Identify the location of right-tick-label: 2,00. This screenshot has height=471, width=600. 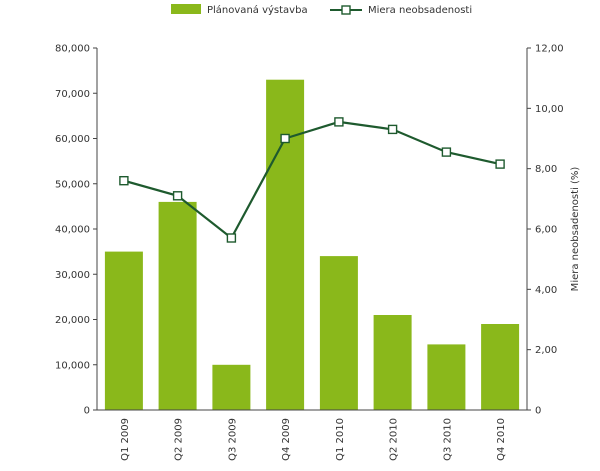
(546, 350).